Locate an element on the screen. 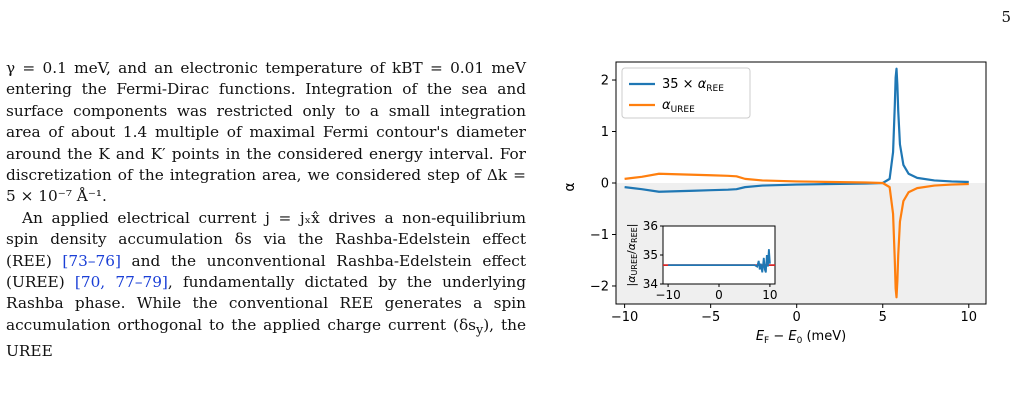 The image size is (1029, 418). page-number: 5 is located at coordinates (1006, 17).